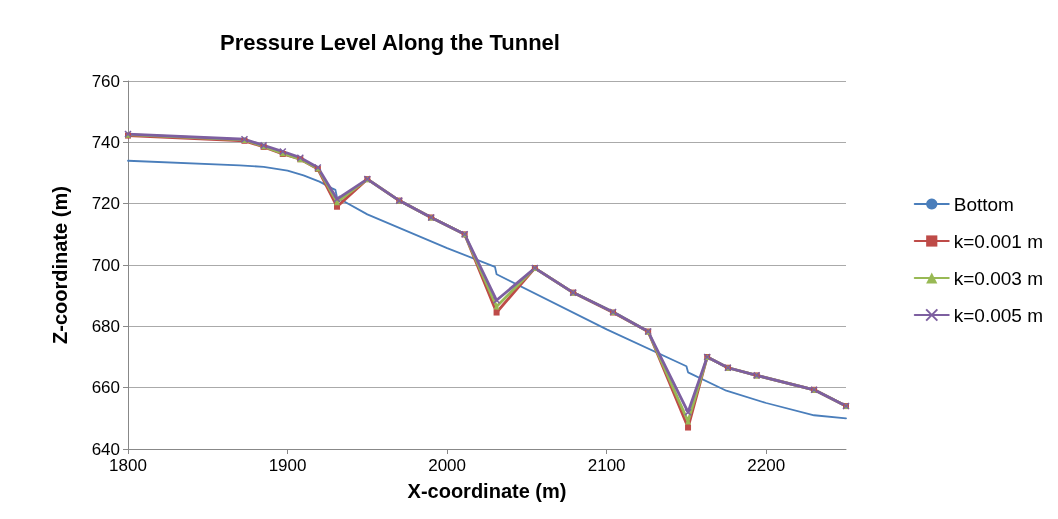  Describe the element at coordinates (105, 142) in the screenshot. I see `y-tick-label: 740` at that location.